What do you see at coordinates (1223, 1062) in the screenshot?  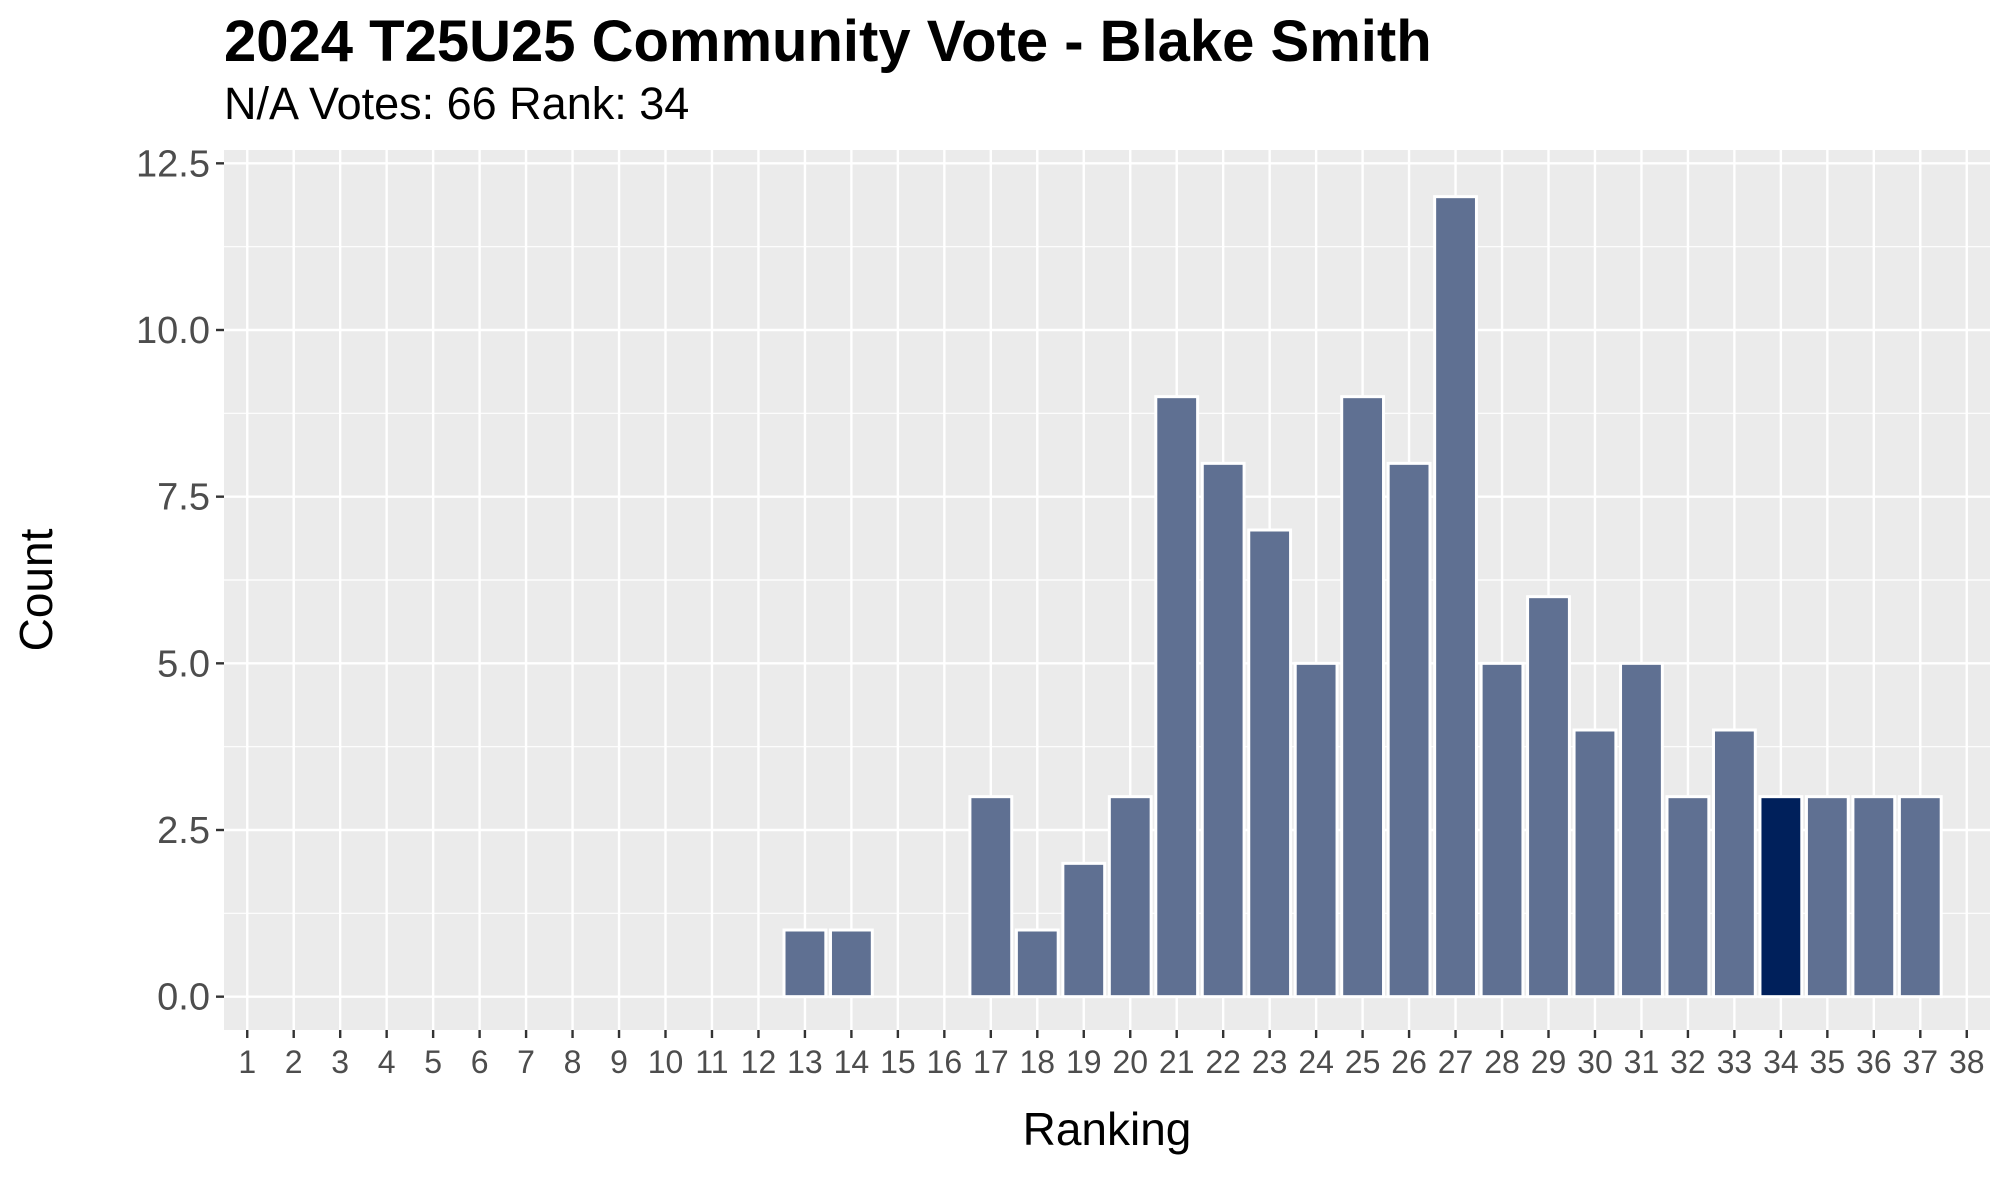 I see `x-tick-label: 22` at bounding box center [1223, 1062].